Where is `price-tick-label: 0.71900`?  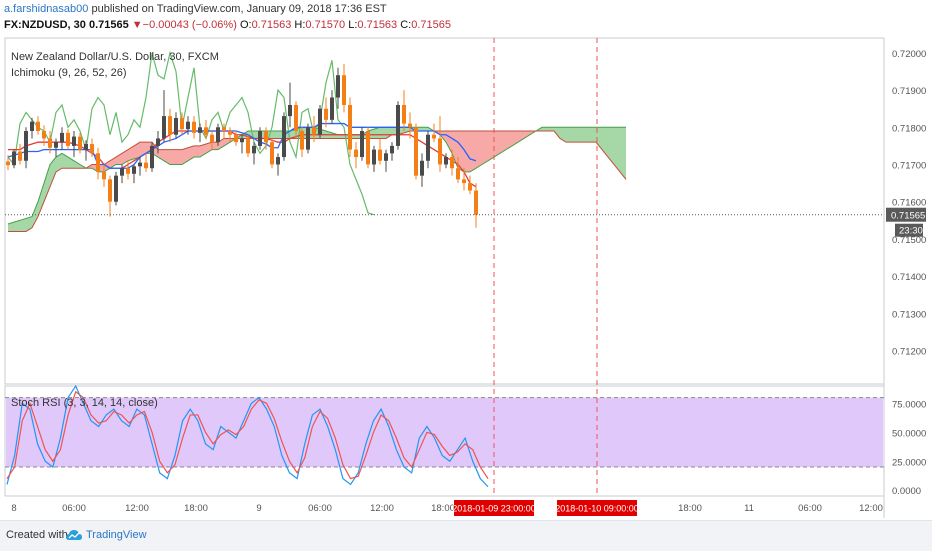 price-tick-label: 0.71900 is located at coordinates (909, 91).